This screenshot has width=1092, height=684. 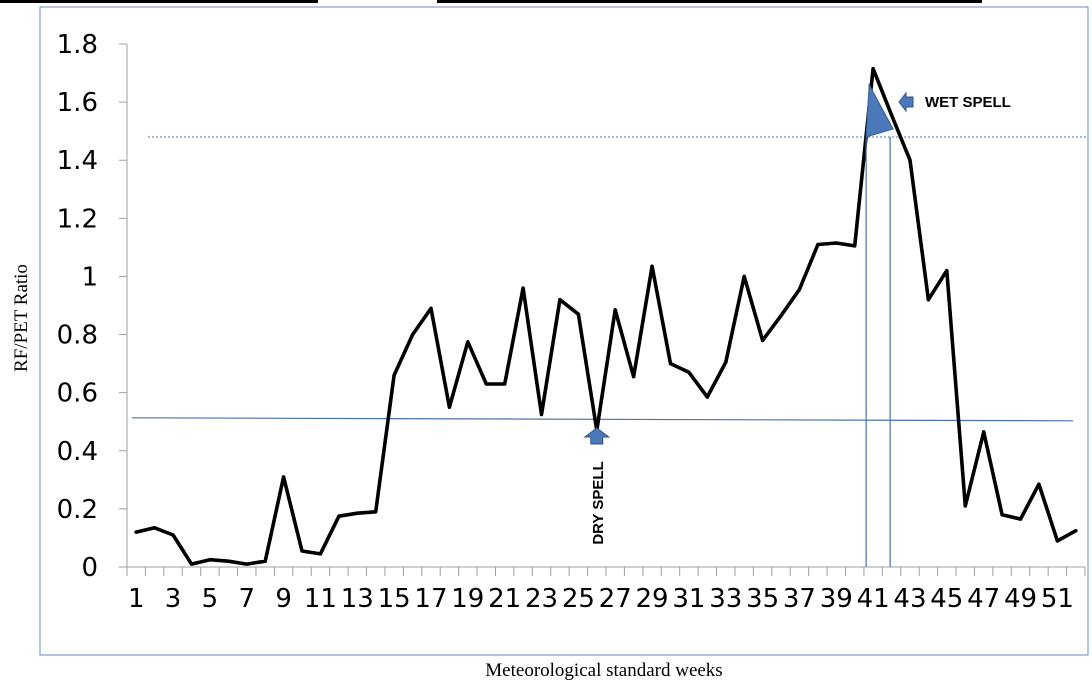 I want to click on x-tick-label: 11, so click(x=320, y=599).